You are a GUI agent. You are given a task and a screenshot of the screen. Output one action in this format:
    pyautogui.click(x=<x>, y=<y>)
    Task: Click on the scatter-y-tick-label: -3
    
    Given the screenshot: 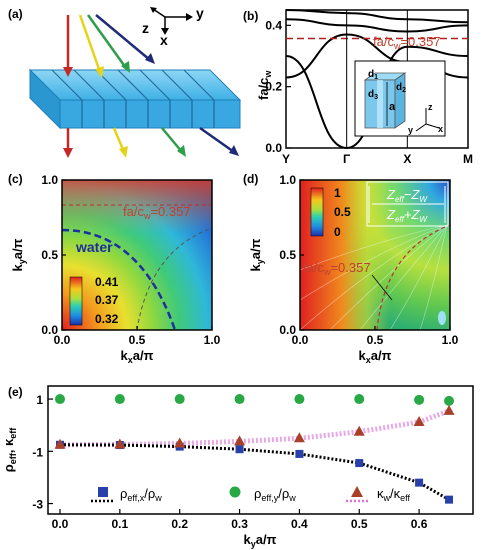 What is the action you would take?
    pyautogui.click(x=37, y=505)
    